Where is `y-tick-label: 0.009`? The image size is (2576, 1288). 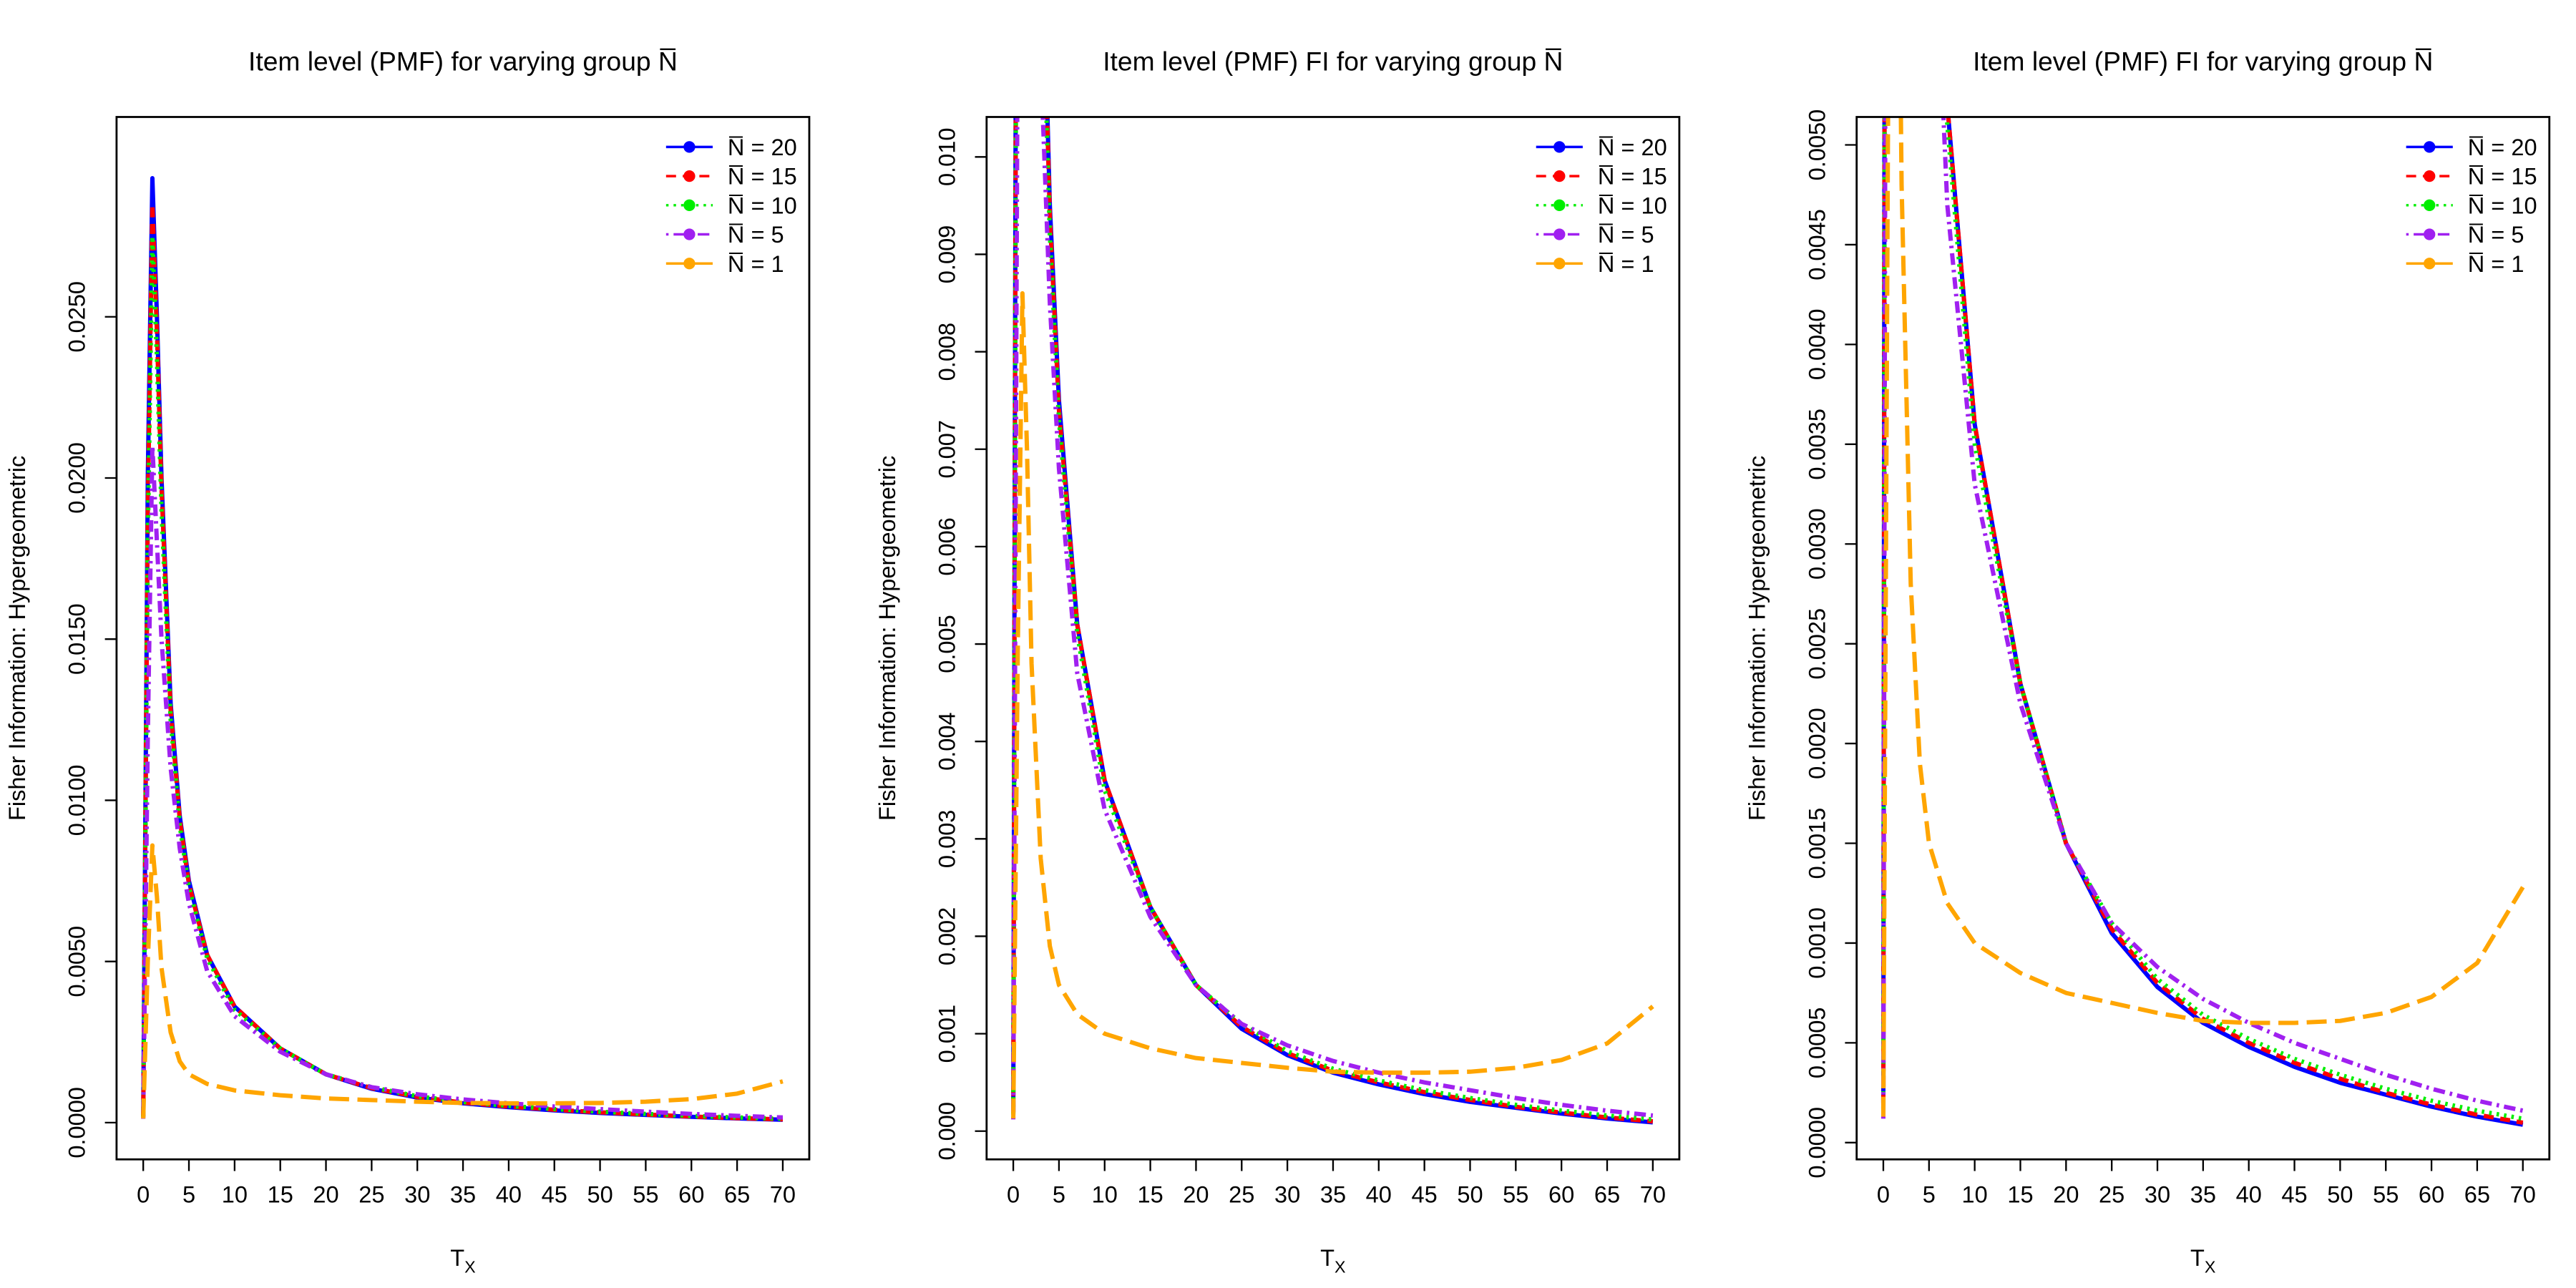 y-tick-label: 0.009 is located at coordinates (947, 254).